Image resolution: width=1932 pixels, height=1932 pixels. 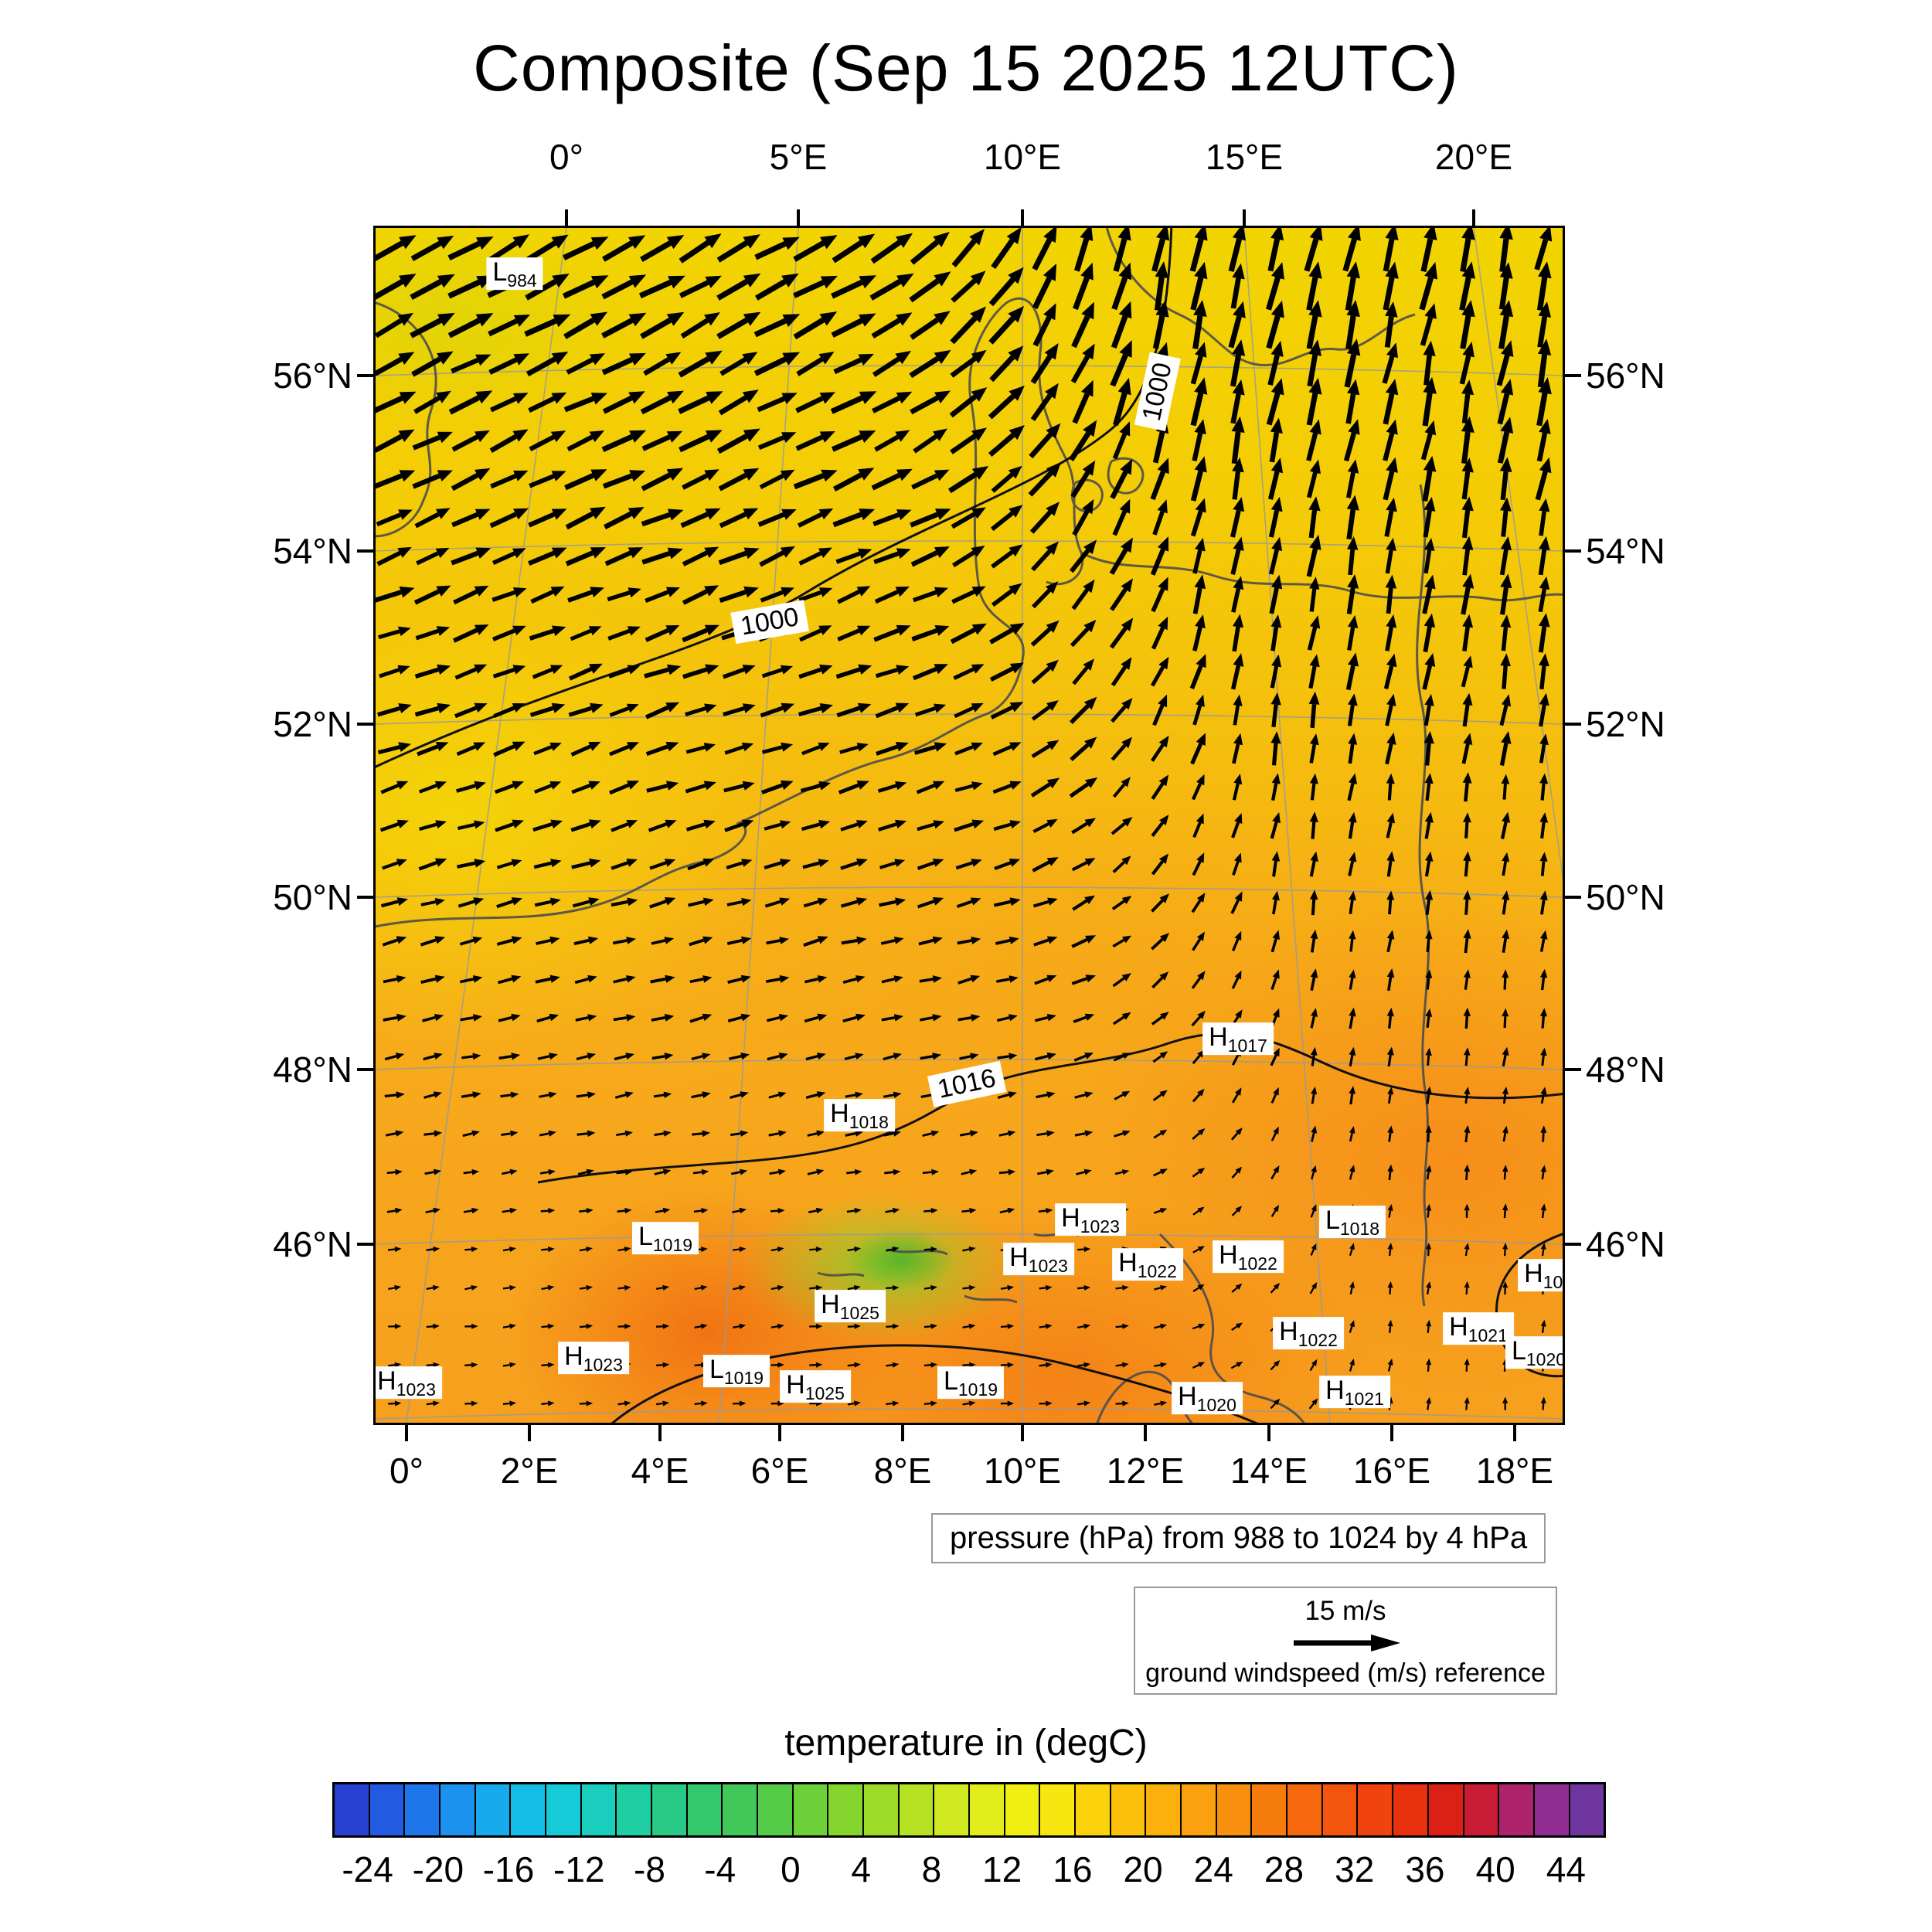 What do you see at coordinates (1145, 1471) in the screenshot?
I see `axis-tick-label-bottom: 12°E` at bounding box center [1145, 1471].